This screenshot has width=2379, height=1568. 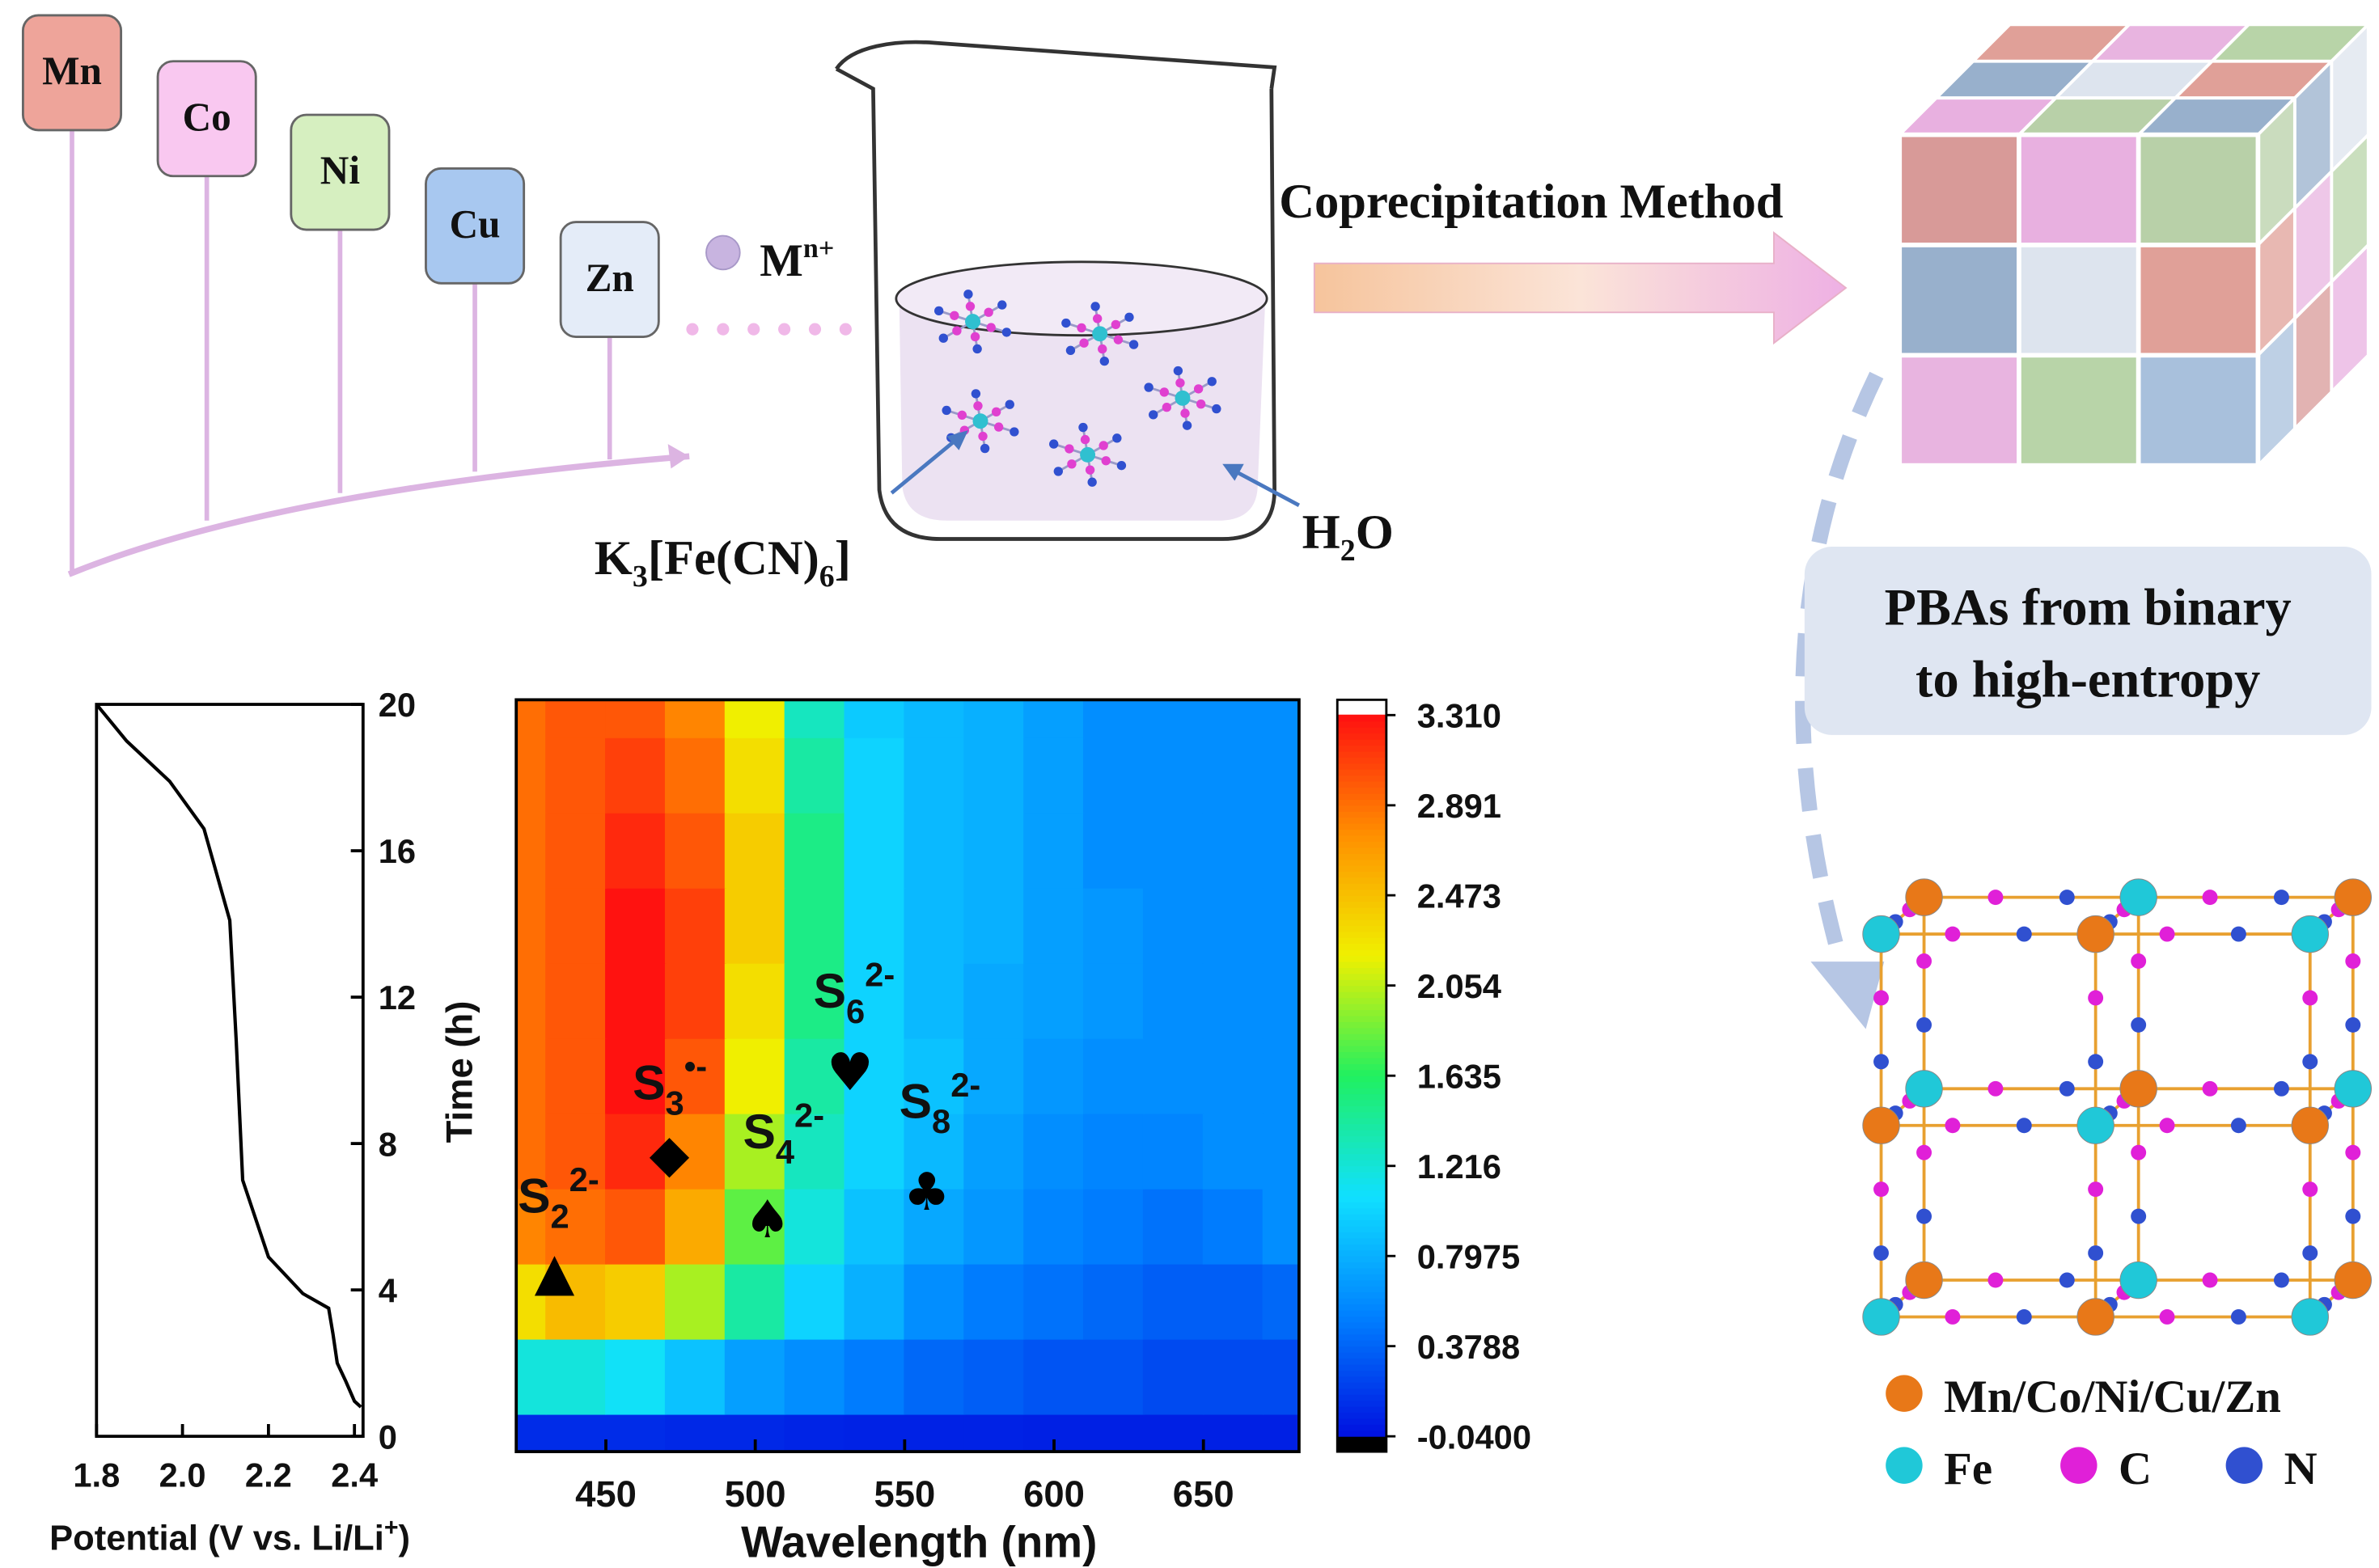 I want to click on x-axis-label: Potential (V vs. Li/Li+), so click(x=229, y=1536).